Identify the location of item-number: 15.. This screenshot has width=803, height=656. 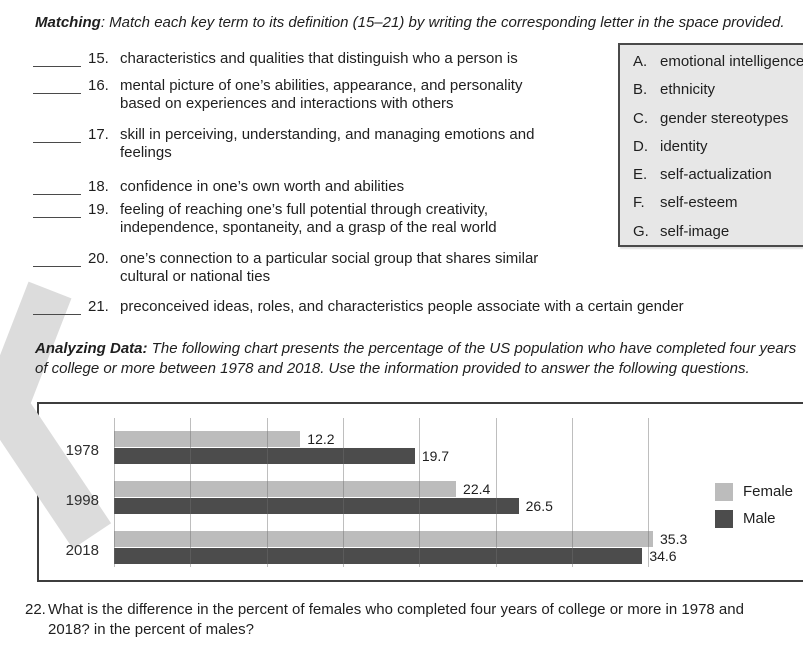
(98, 58).